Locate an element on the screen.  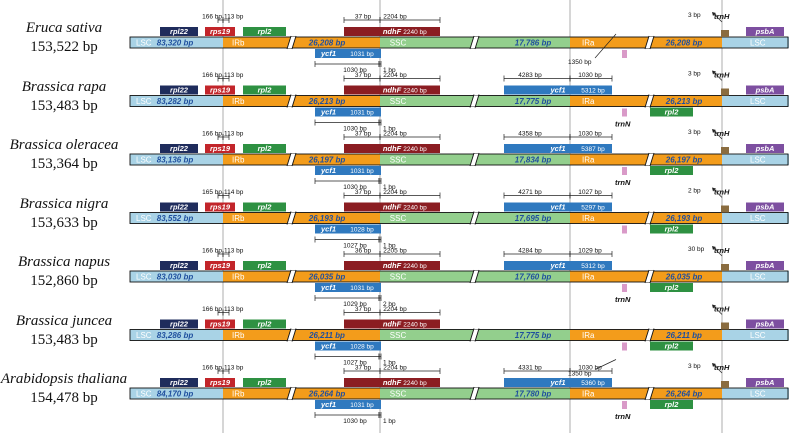
ycf1-ira-right-distance: 1030 bp is located at coordinates (590, 75).